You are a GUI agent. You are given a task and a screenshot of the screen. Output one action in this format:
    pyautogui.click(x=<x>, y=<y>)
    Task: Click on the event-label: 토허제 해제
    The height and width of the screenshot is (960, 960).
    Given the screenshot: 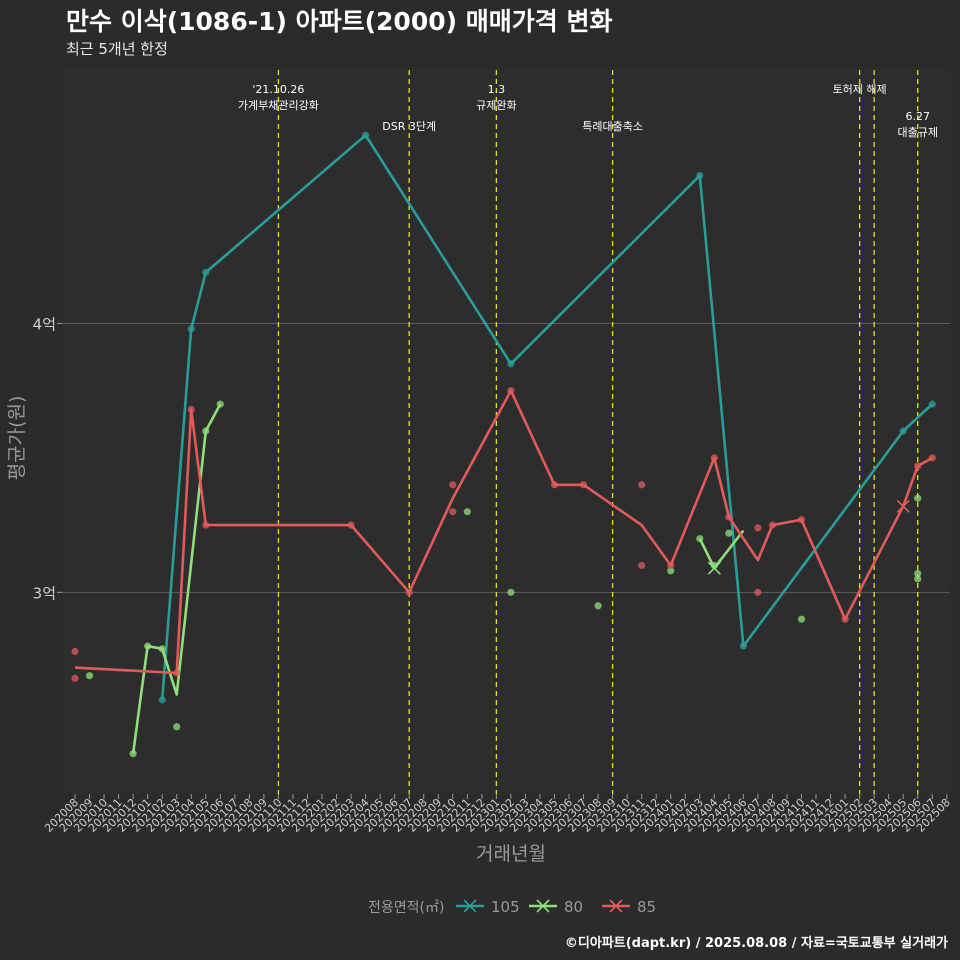 What is the action you would take?
    pyautogui.click(x=860, y=89)
    